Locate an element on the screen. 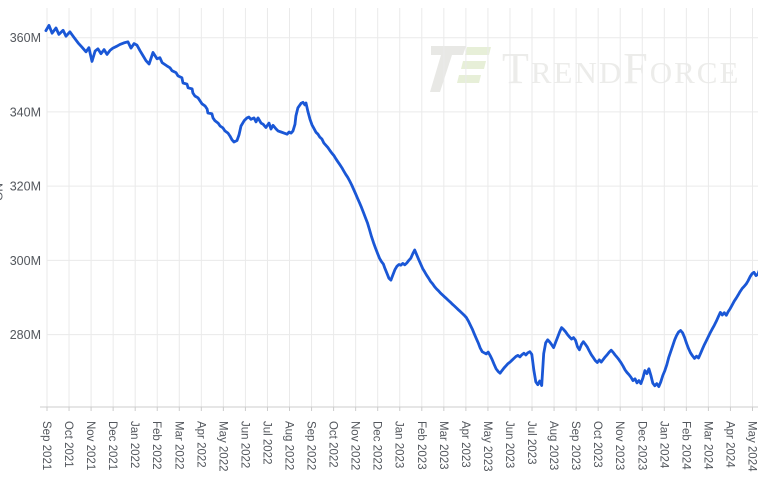 The image size is (758, 483). x-tick-label: Apr 2022 is located at coordinates (200, 444).